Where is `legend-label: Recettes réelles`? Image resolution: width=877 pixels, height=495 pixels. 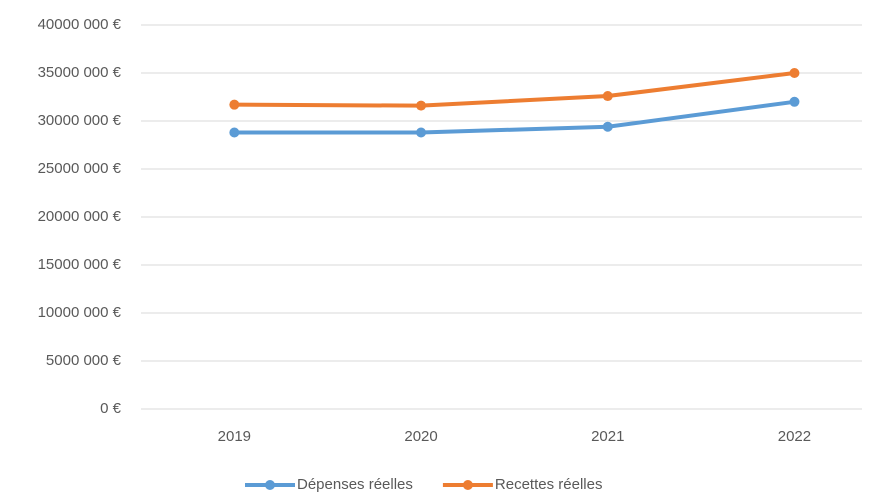
legend-label: Recettes réelles is located at coordinates (549, 484).